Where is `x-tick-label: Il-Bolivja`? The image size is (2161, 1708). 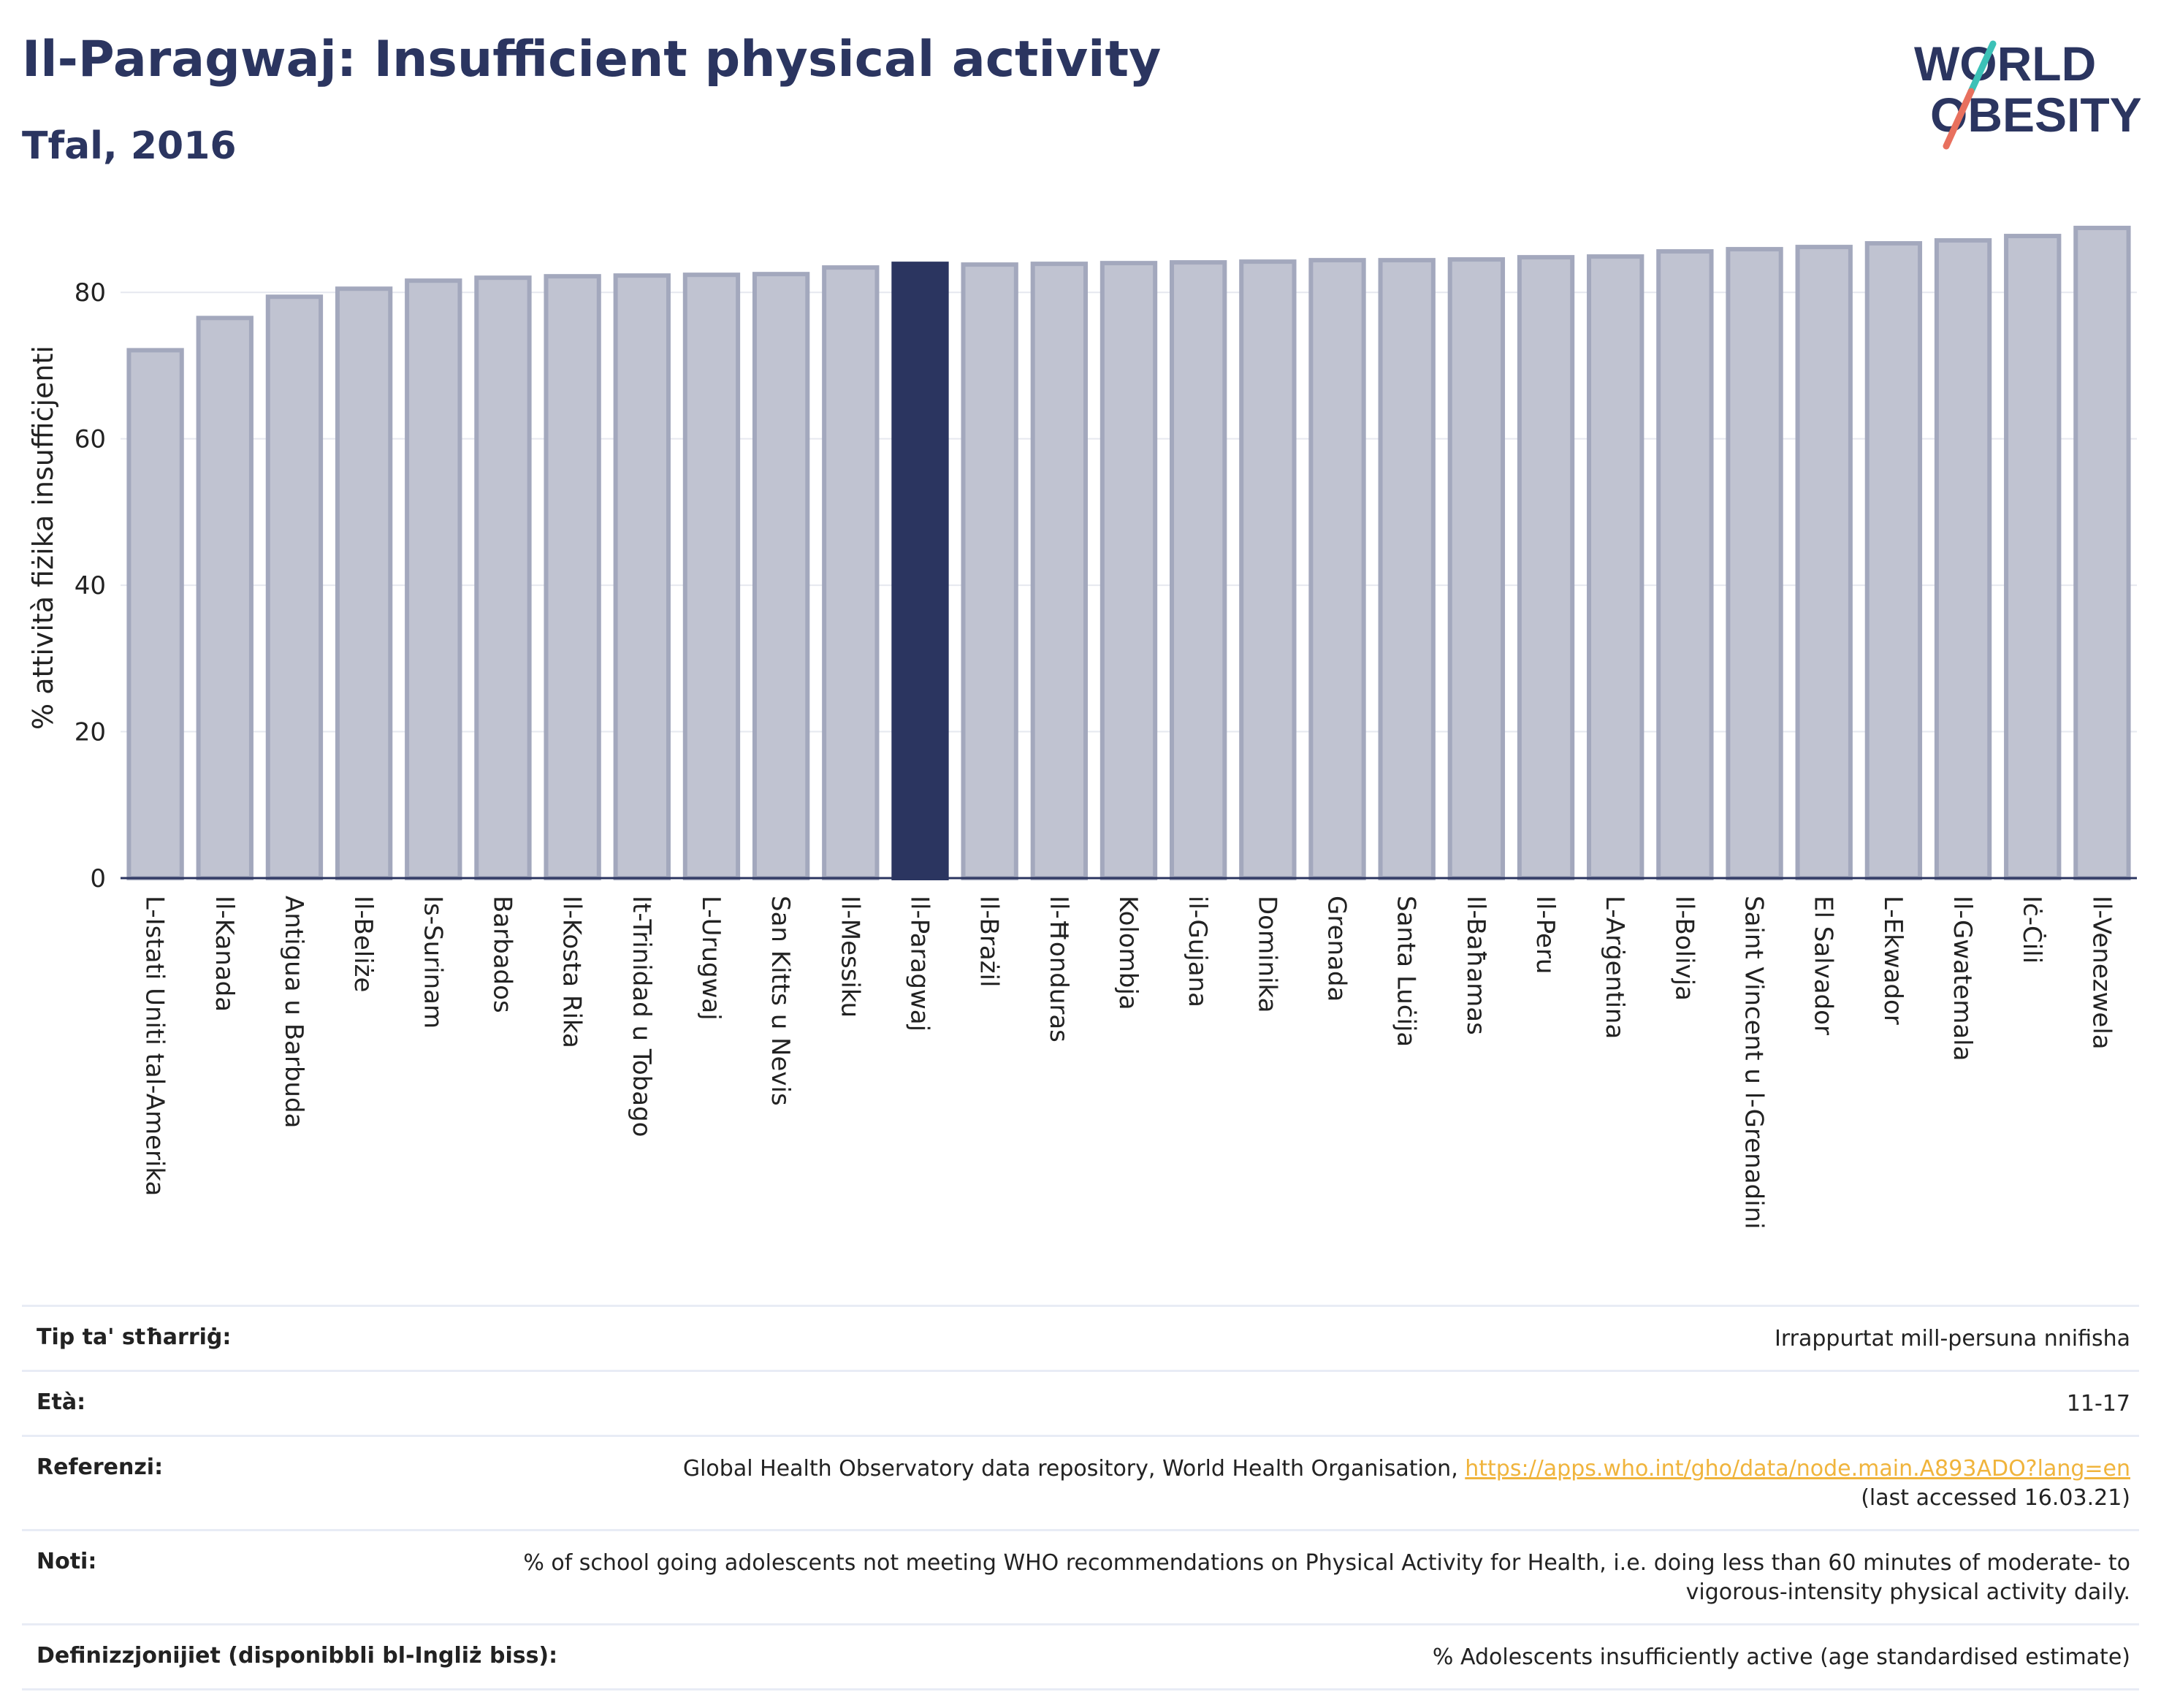
x-tick-label: Il-Bolivja is located at coordinates (1684, 949).